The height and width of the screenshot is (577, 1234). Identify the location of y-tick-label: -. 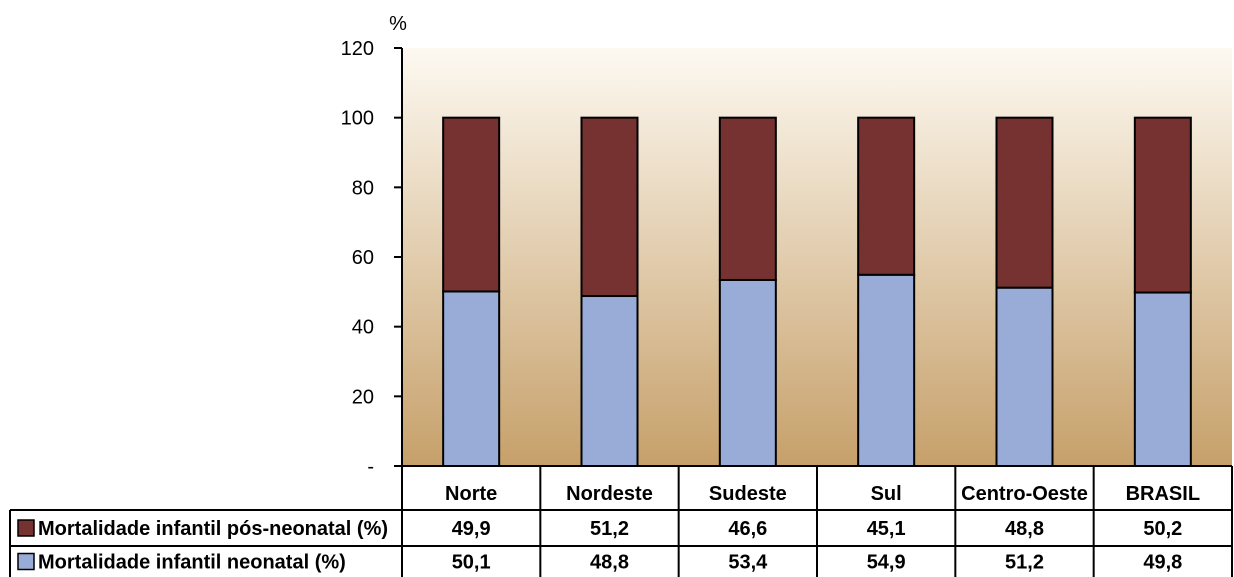
(370, 467).